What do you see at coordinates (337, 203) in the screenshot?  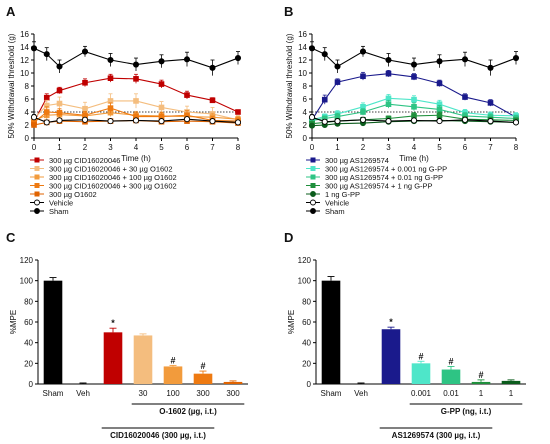 I see `legend-label: Vehicle` at bounding box center [337, 203].